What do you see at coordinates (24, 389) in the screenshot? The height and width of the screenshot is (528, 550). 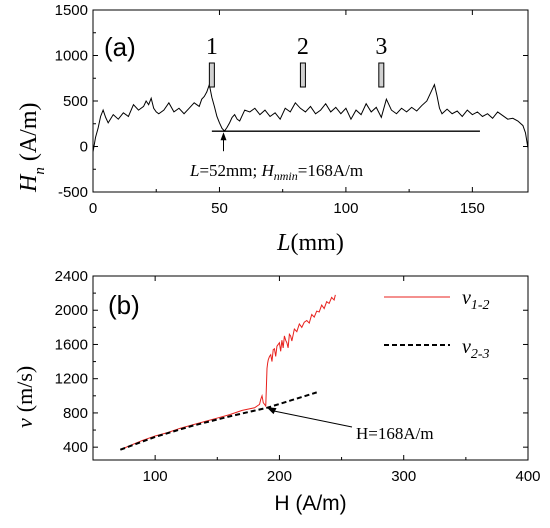 I see `panel-b-y-axis-unit: (m/s)` at bounding box center [24, 389].